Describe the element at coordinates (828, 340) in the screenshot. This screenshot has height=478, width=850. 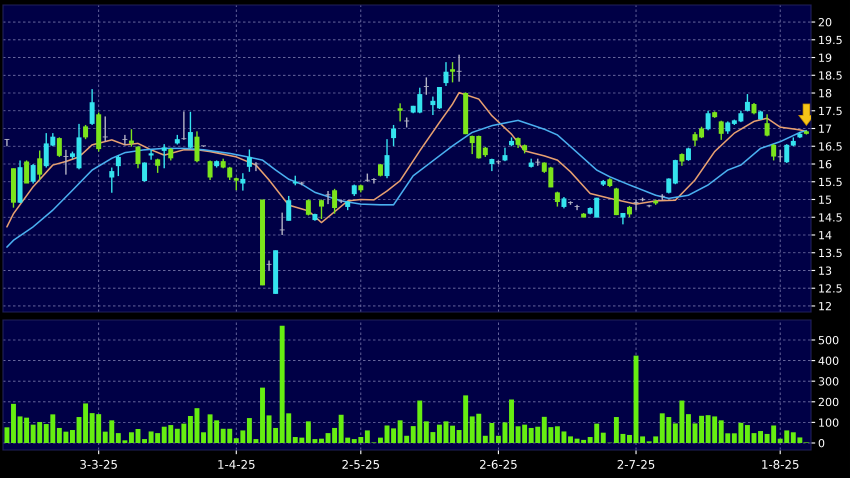
I see `y-tick-label: 500` at that location.